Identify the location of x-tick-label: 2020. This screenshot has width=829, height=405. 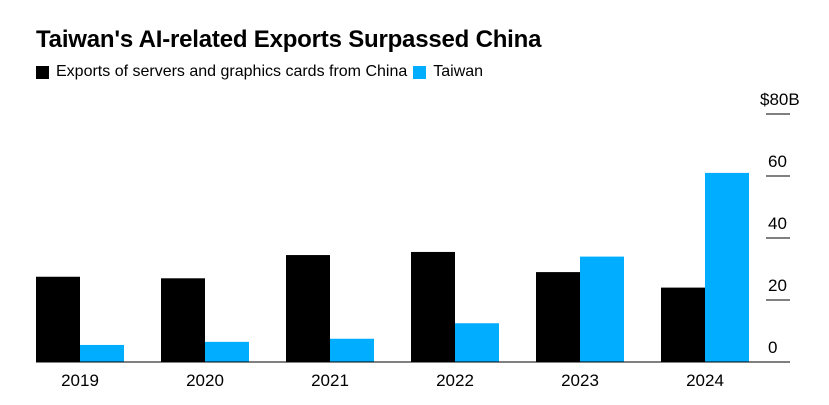
(205, 380).